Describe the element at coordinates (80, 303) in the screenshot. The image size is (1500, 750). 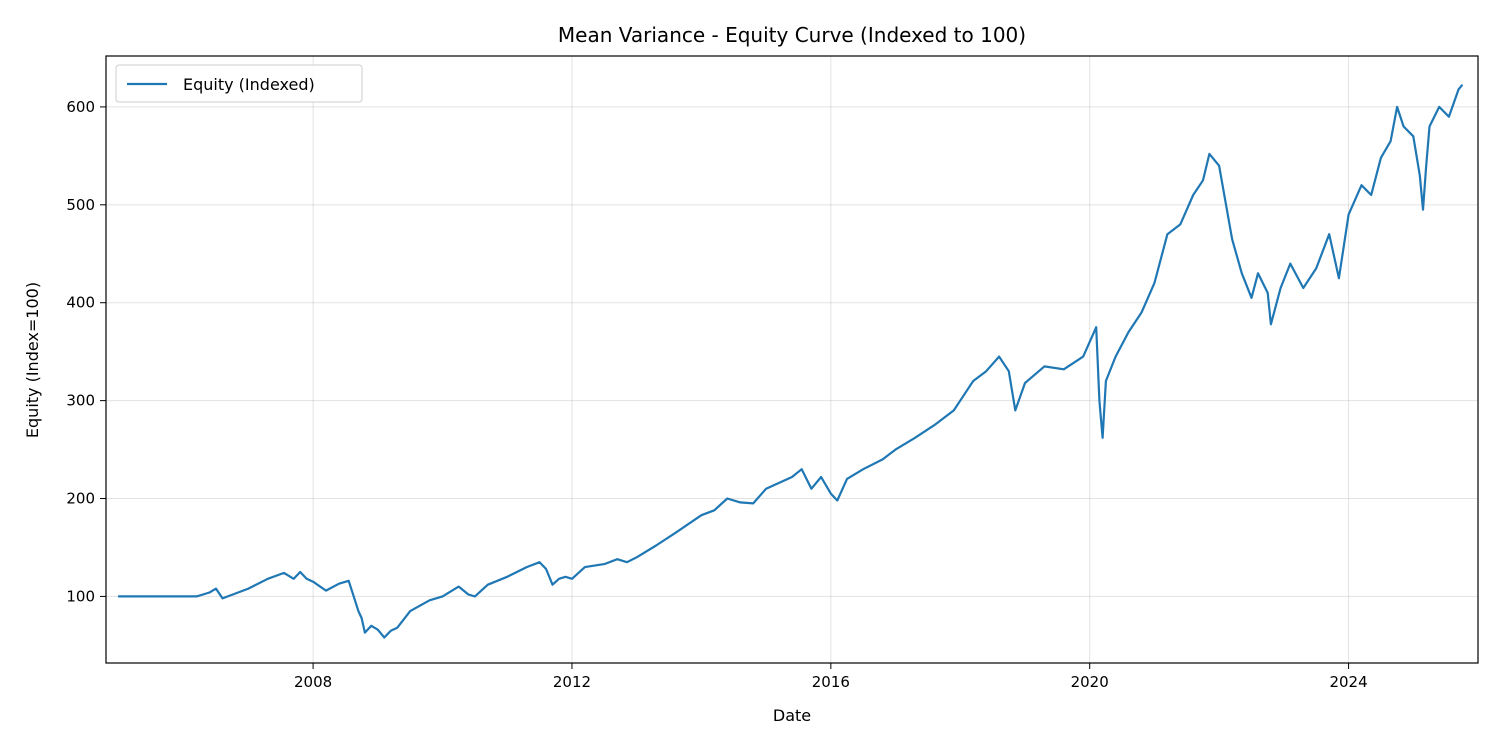
I see `y-tick-label: 400` at that location.